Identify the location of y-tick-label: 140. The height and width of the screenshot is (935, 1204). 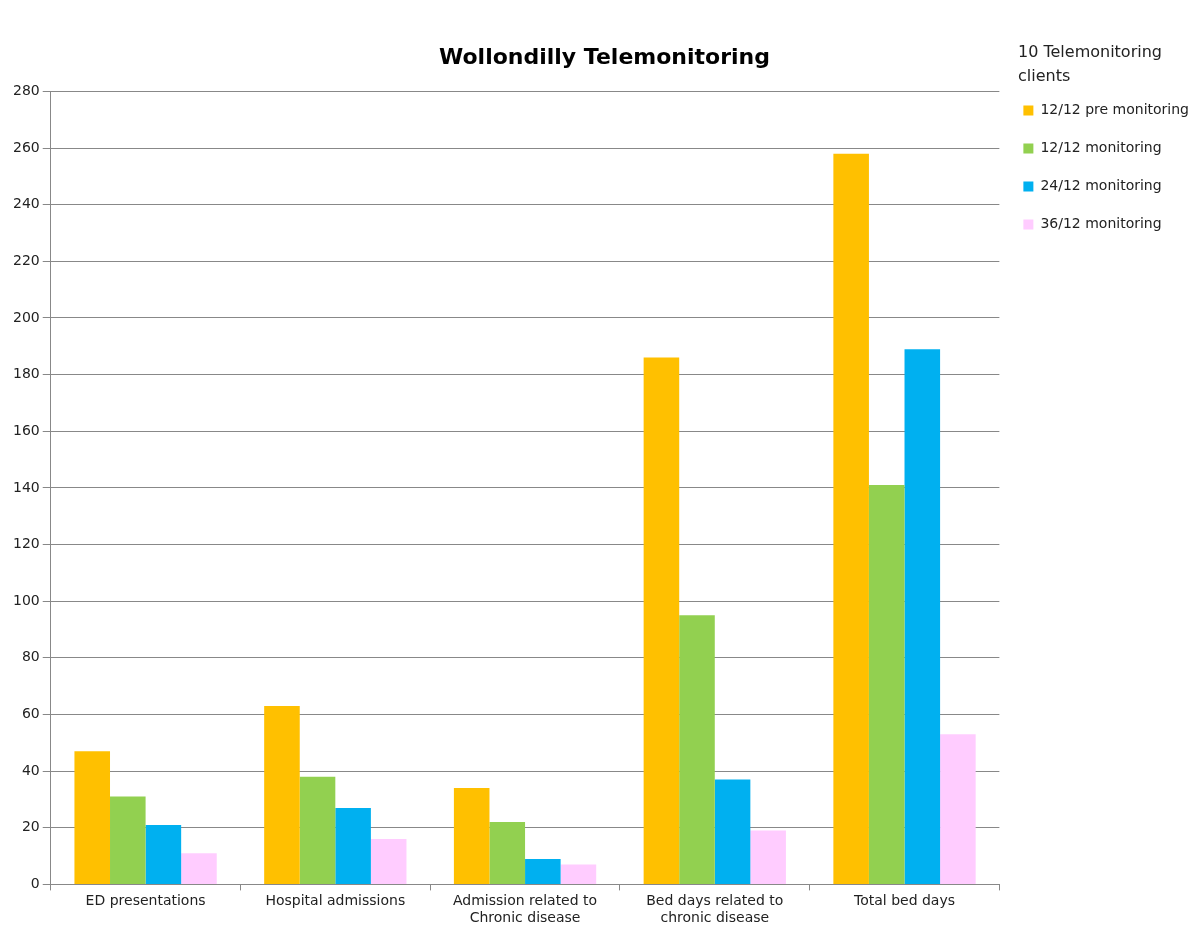
(26, 486).